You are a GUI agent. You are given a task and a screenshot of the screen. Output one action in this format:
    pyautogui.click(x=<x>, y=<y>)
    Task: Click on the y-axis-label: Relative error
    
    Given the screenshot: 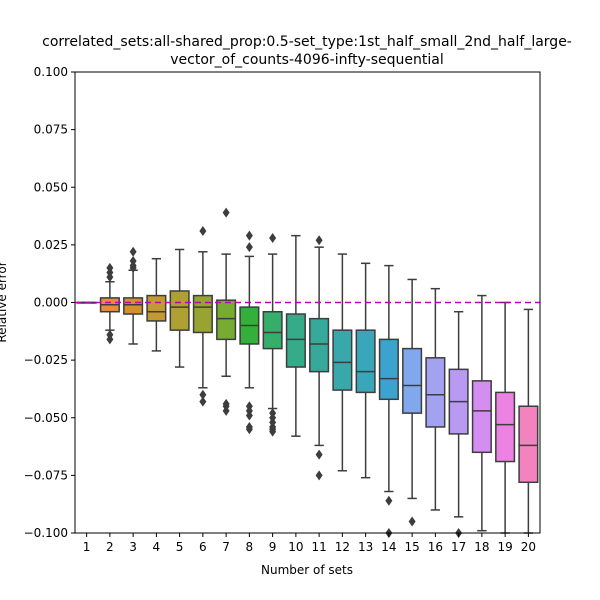 What is the action you would take?
    pyautogui.click(x=4, y=301)
    